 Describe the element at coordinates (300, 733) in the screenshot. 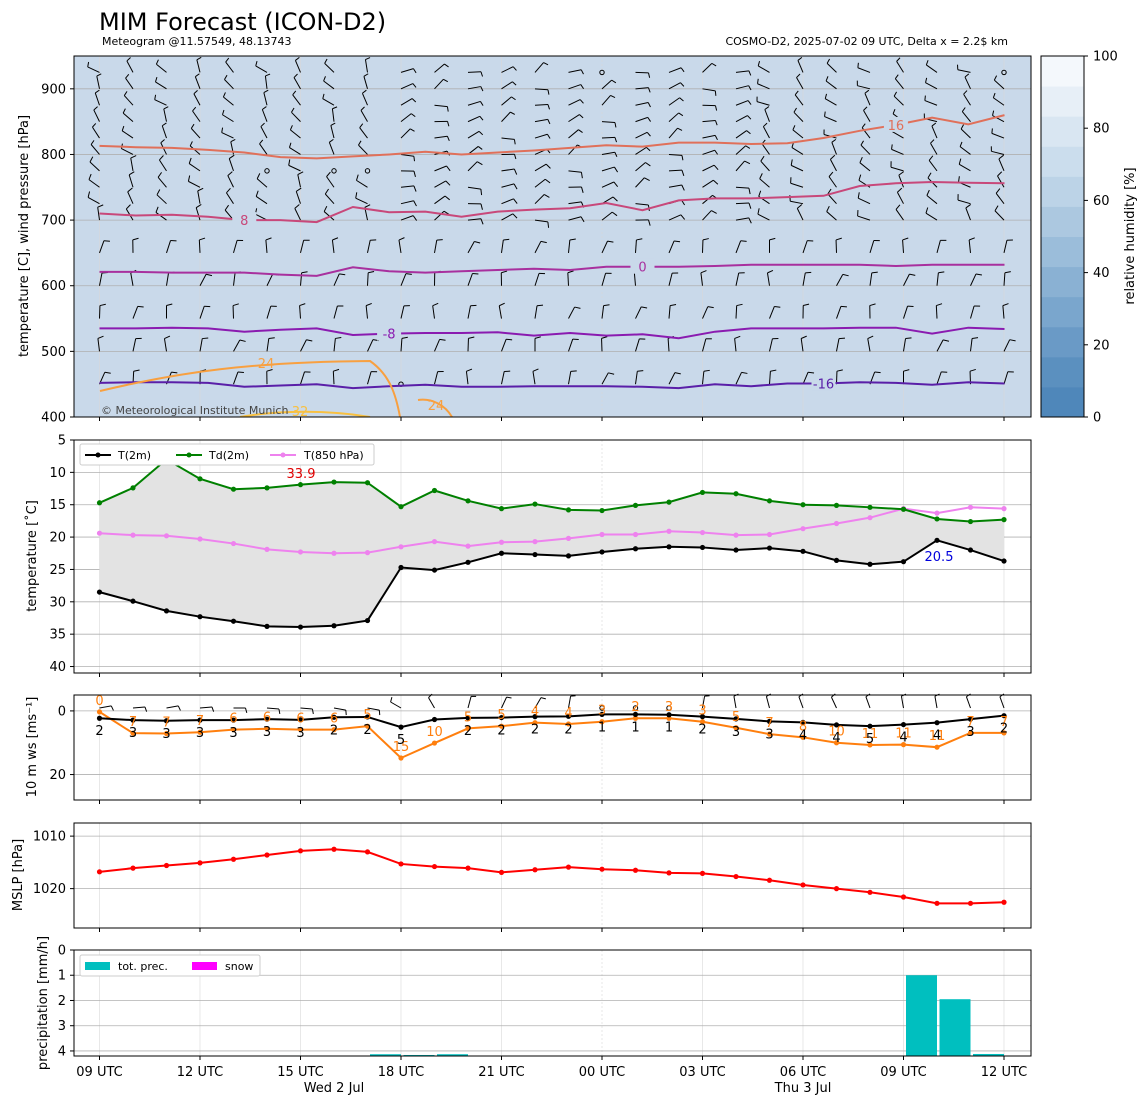

I see `mean-wind-data-label: 3` at that location.